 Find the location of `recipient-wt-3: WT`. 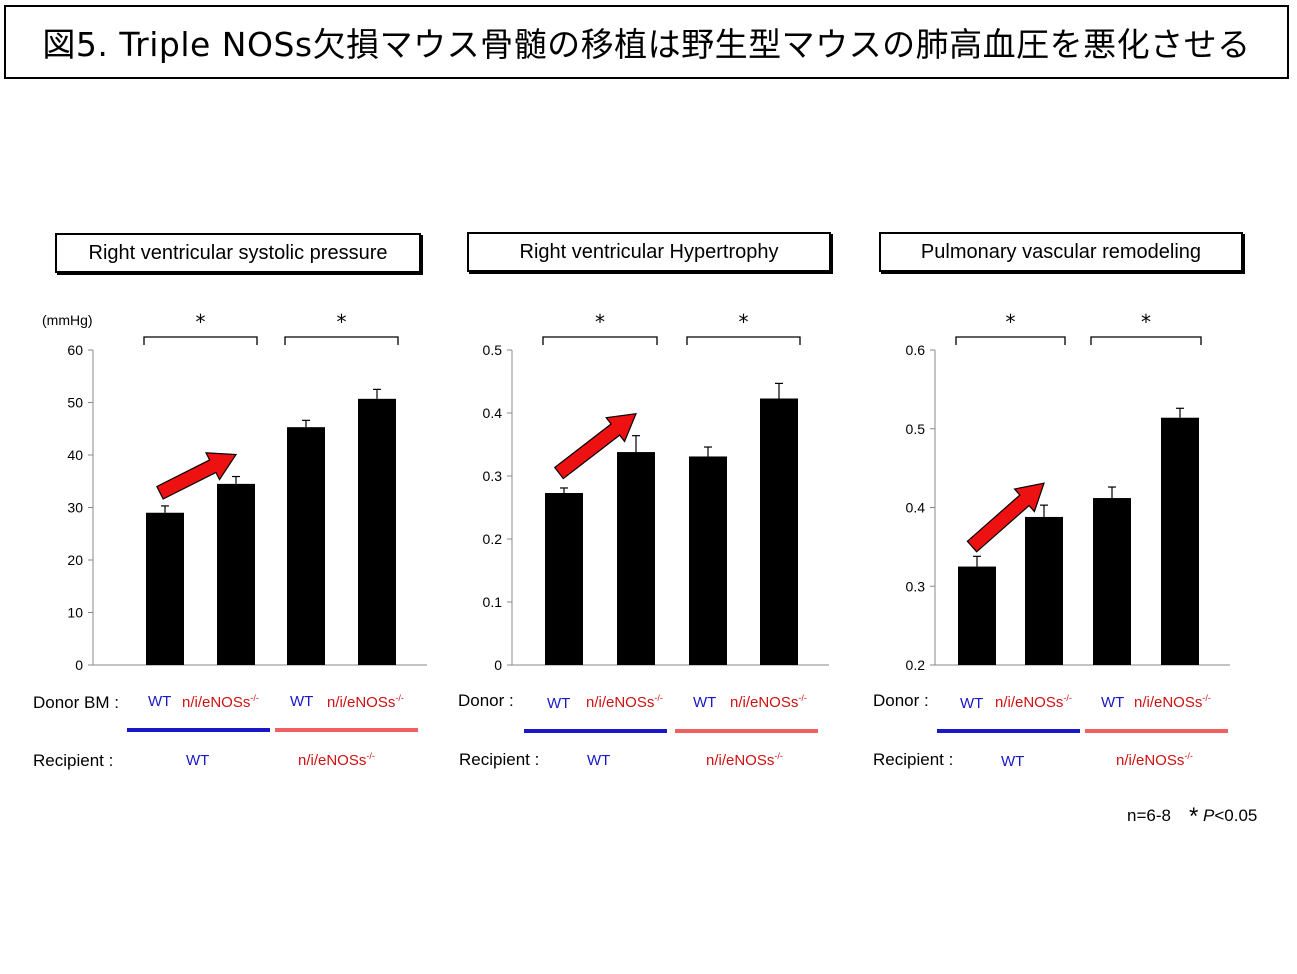

recipient-wt-3: WT is located at coordinates (1013, 761).